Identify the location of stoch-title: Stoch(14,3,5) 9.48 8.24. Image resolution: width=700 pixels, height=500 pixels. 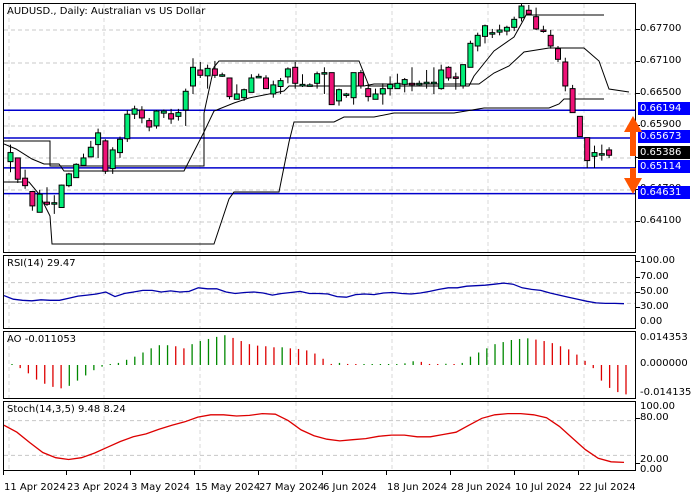
(66, 409).